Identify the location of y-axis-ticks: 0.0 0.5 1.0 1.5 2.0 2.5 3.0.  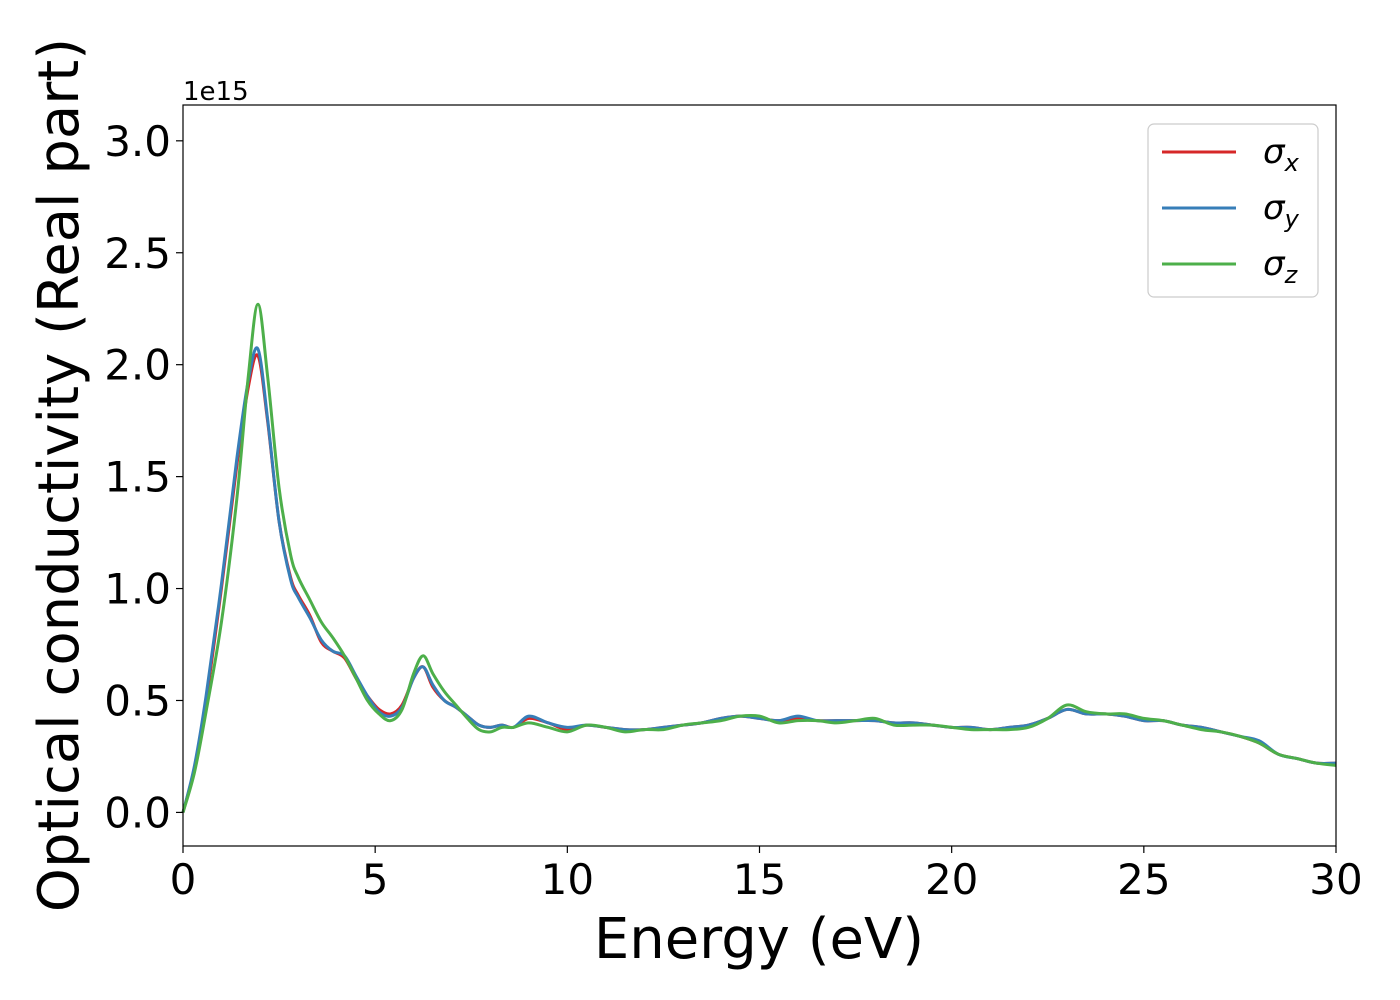
(143, 477).